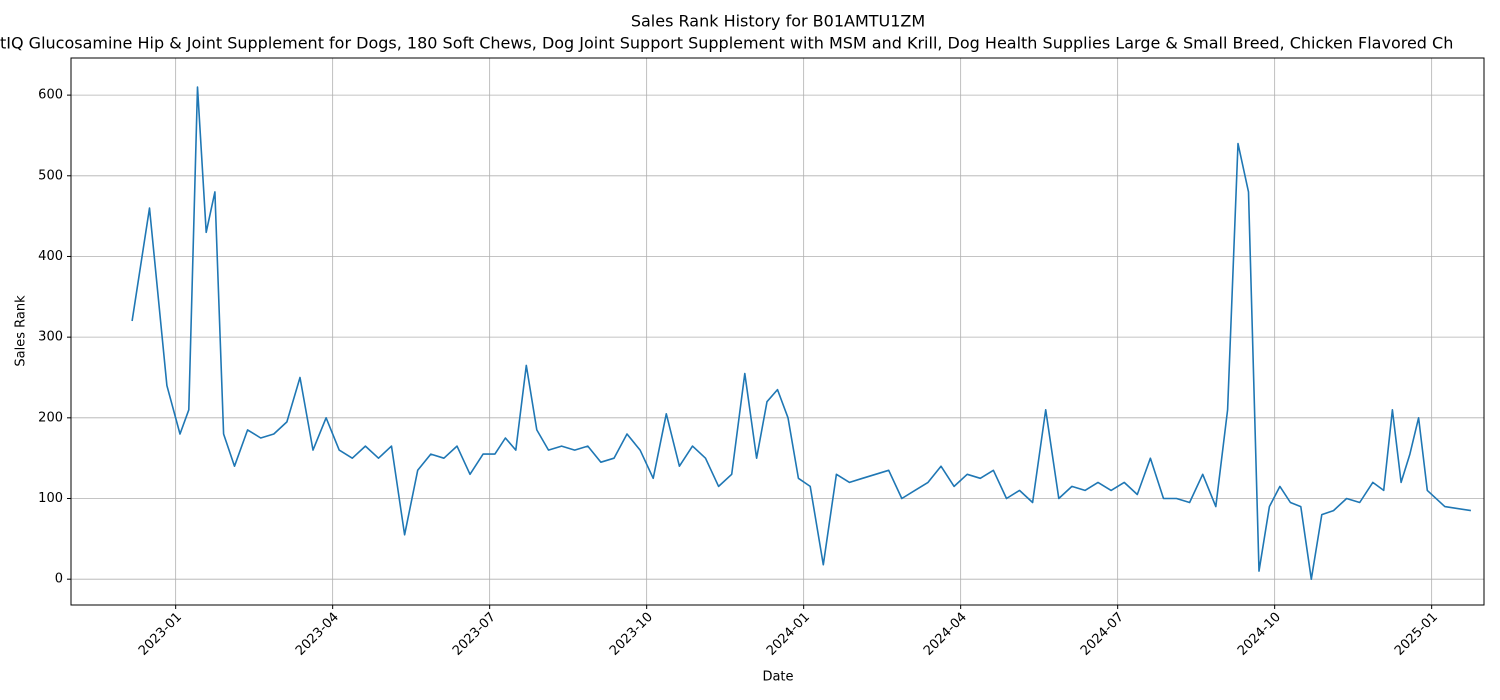  Describe the element at coordinates (50, 175) in the screenshot. I see `y-tick-label: 500` at that location.